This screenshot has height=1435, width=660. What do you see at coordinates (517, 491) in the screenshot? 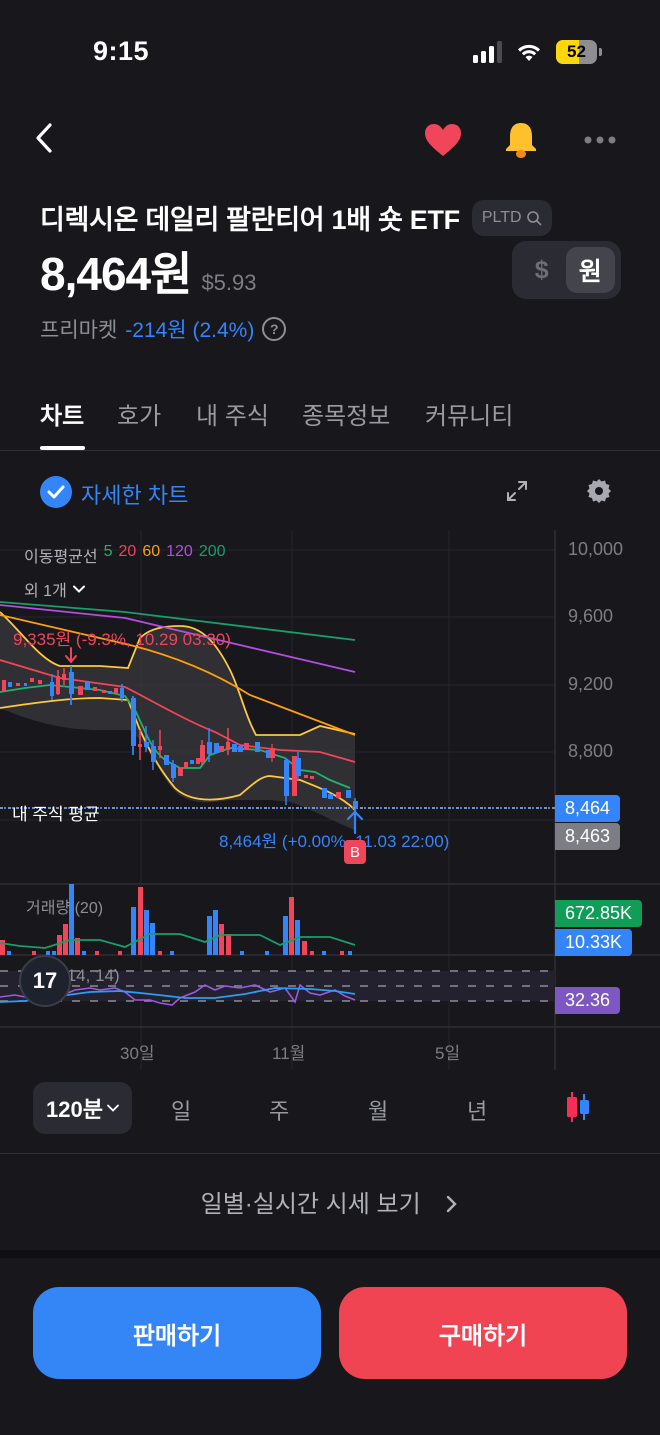
I see `expand-icon` at bounding box center [517, 491].